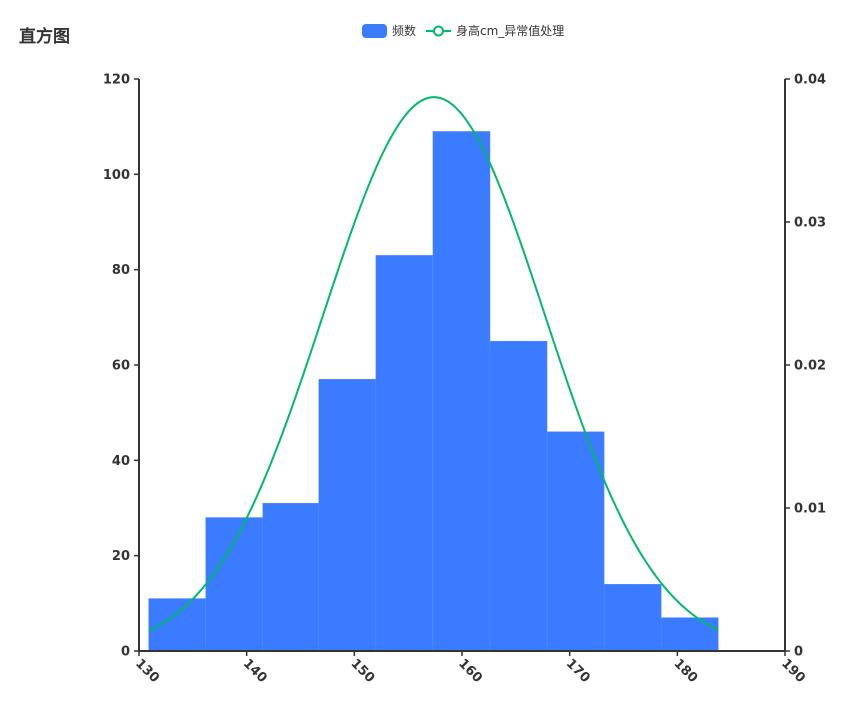 This screenshot has height=701, width=865. Describe the element at coordinates (470, 671) in the screenshot. I see `x-tick-label-3: 160` at that location.